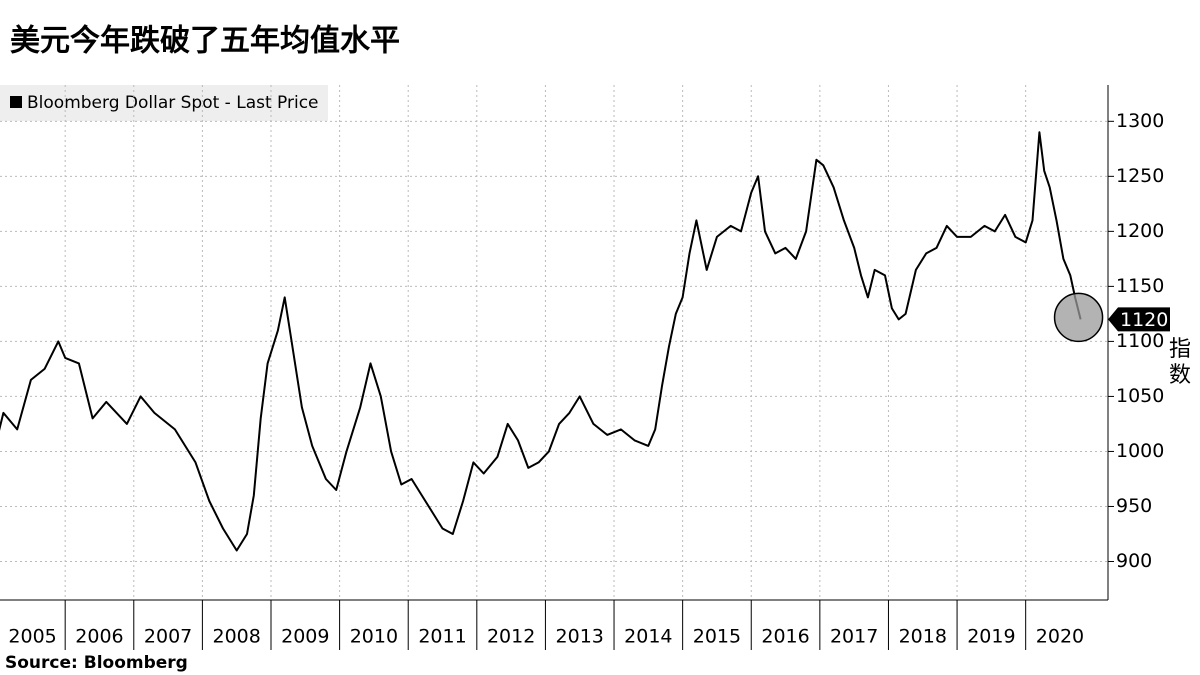 The image size is (1200, 675). I want to click on chart-title: 美元今年跌破了五年均值水平, so click(205, 41).